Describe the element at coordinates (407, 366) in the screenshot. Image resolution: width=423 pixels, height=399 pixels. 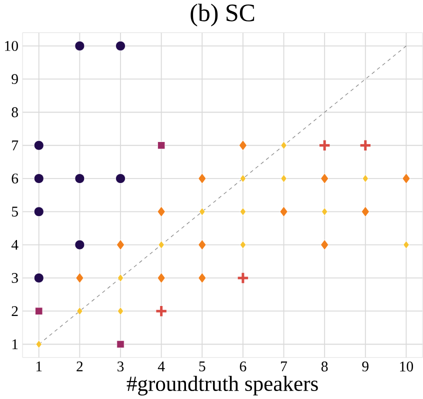
I see `x-tick-label: 10` at that location.